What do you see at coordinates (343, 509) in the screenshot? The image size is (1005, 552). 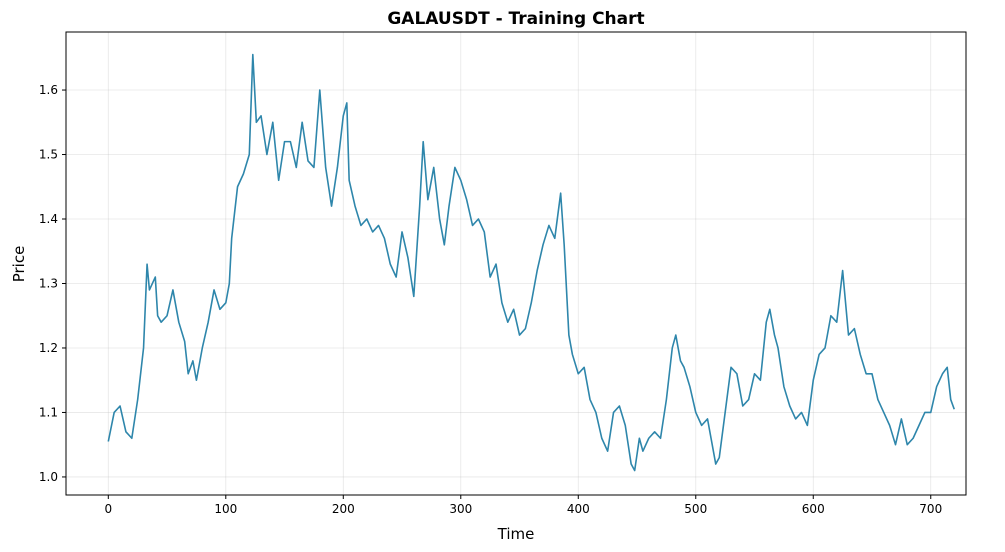 I see `x-tick-label: 200` at bounding box center [343, 509].